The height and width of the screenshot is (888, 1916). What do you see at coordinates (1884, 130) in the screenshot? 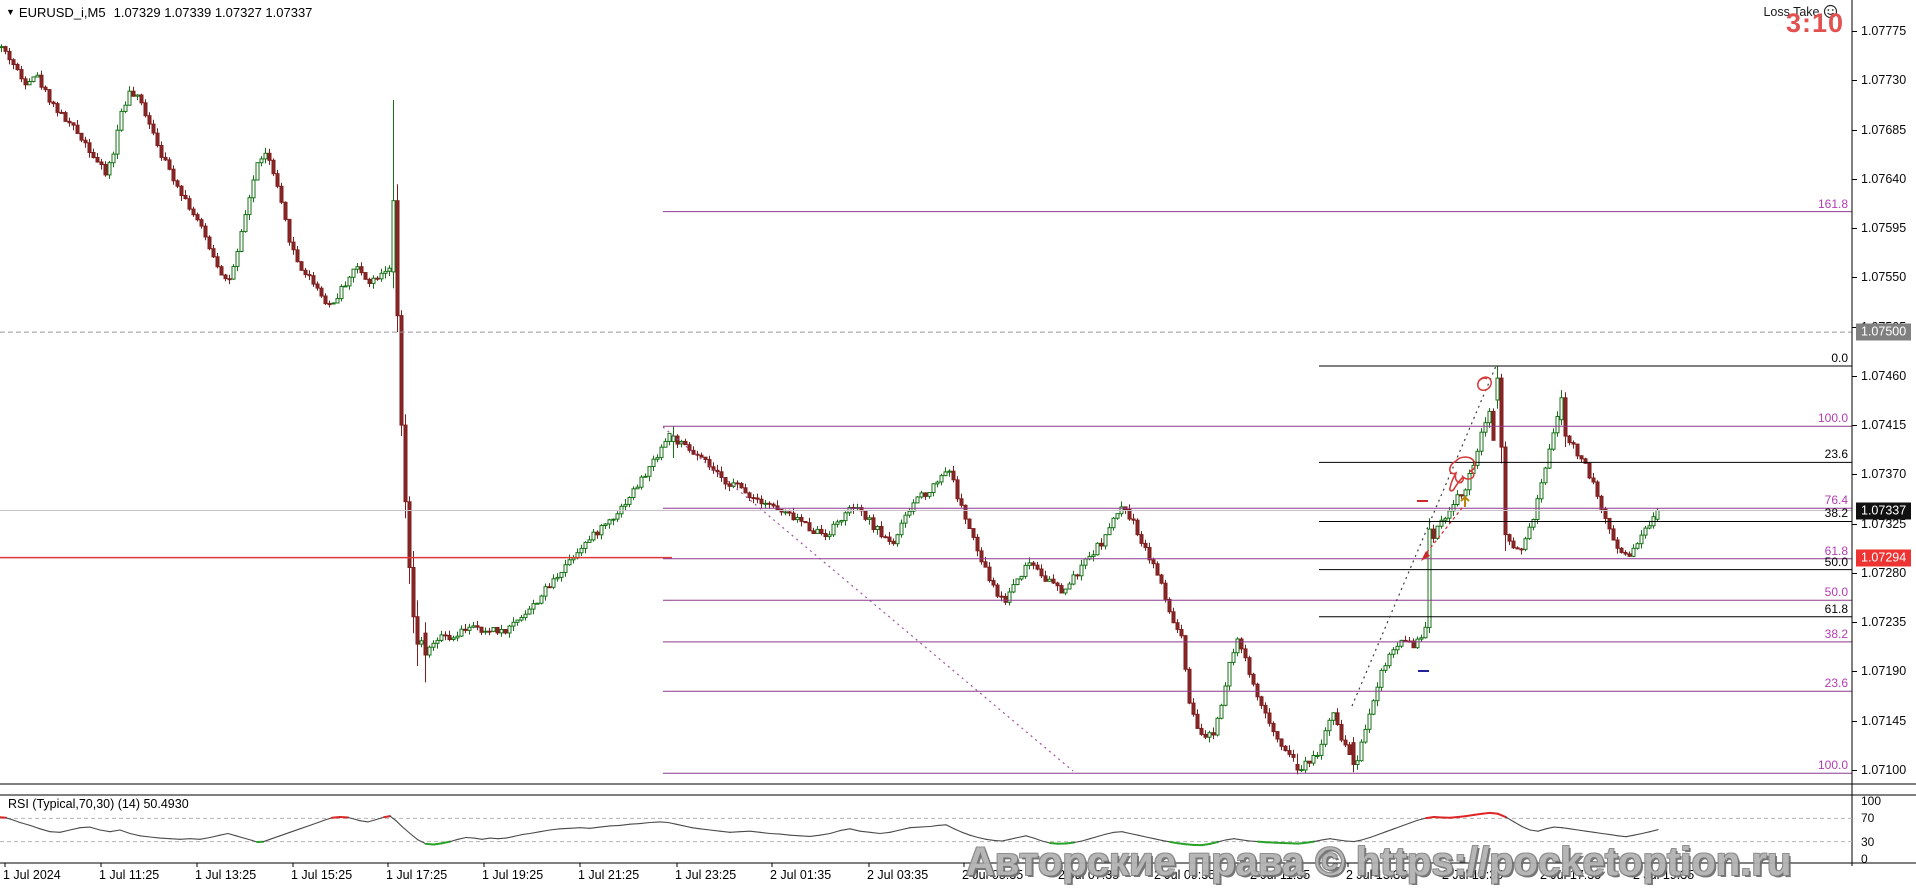
I see `price-axis-label: 1.07685` at bounding box center [1884, 130].